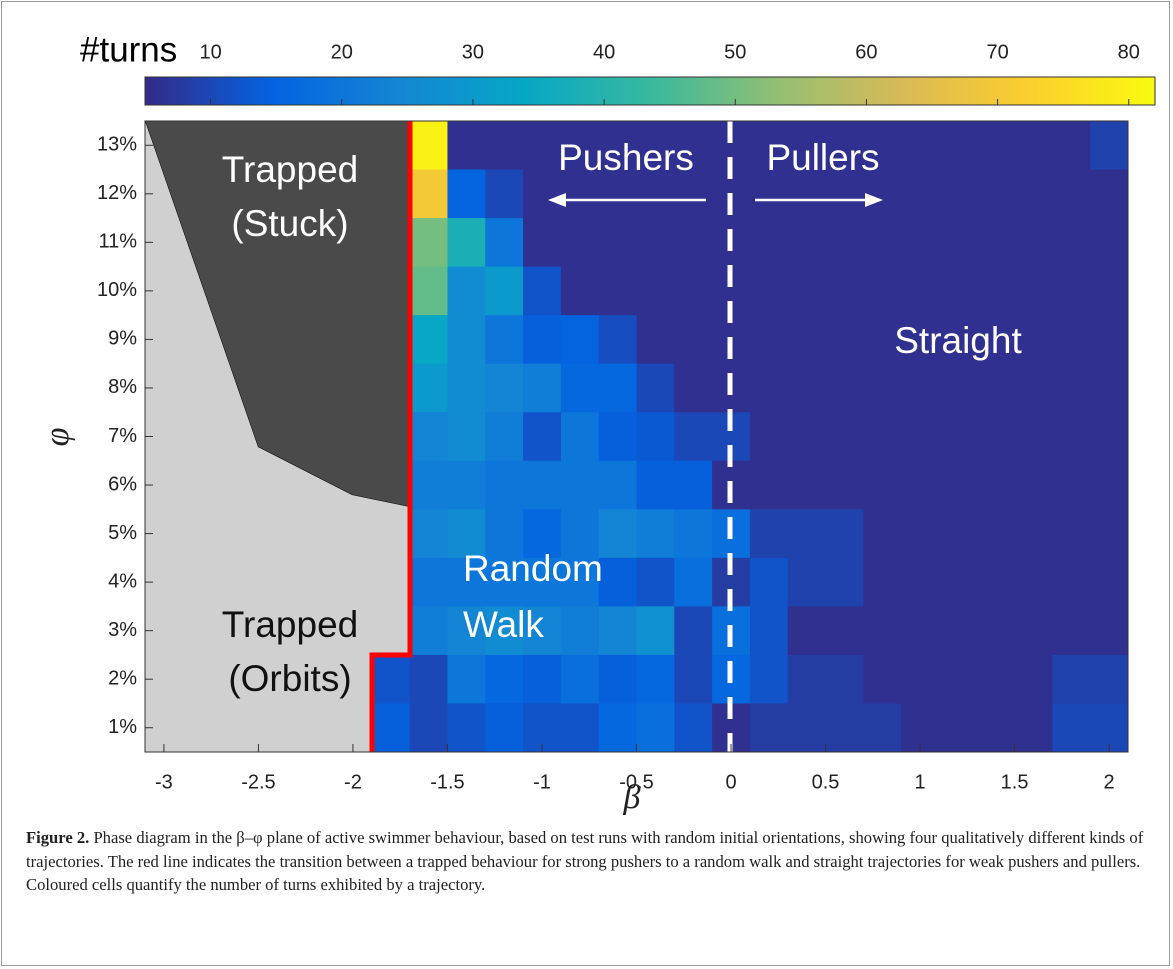 The image size is (1173, 969). I want to click on annotation: Pushers, so click(626, 157).